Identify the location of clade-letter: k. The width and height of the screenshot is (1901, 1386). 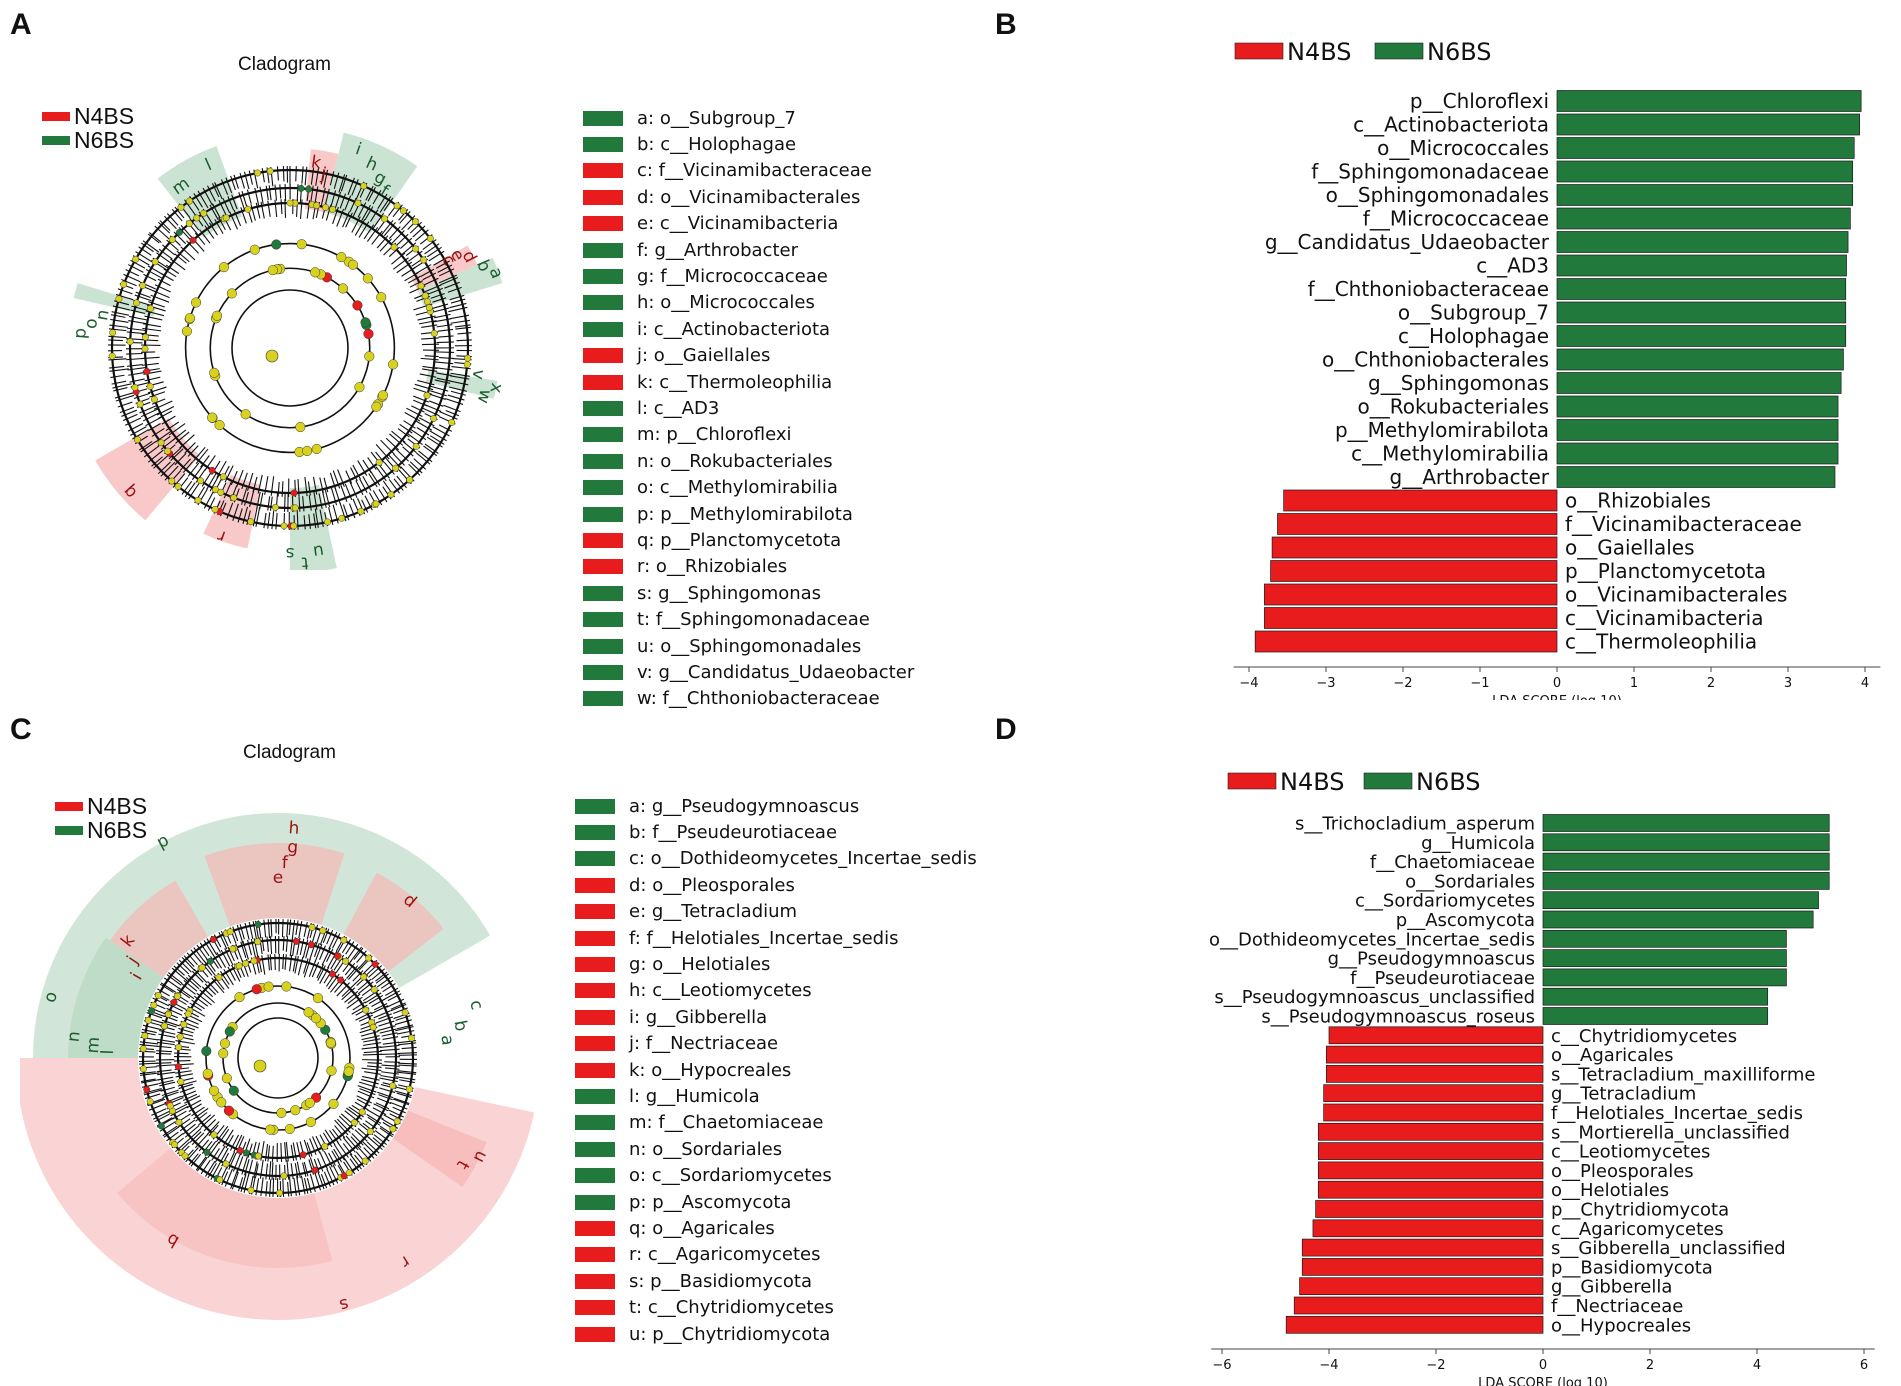
(316, 162).